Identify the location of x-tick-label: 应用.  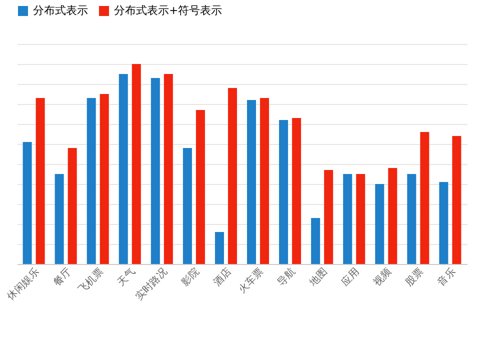
(350, 277).